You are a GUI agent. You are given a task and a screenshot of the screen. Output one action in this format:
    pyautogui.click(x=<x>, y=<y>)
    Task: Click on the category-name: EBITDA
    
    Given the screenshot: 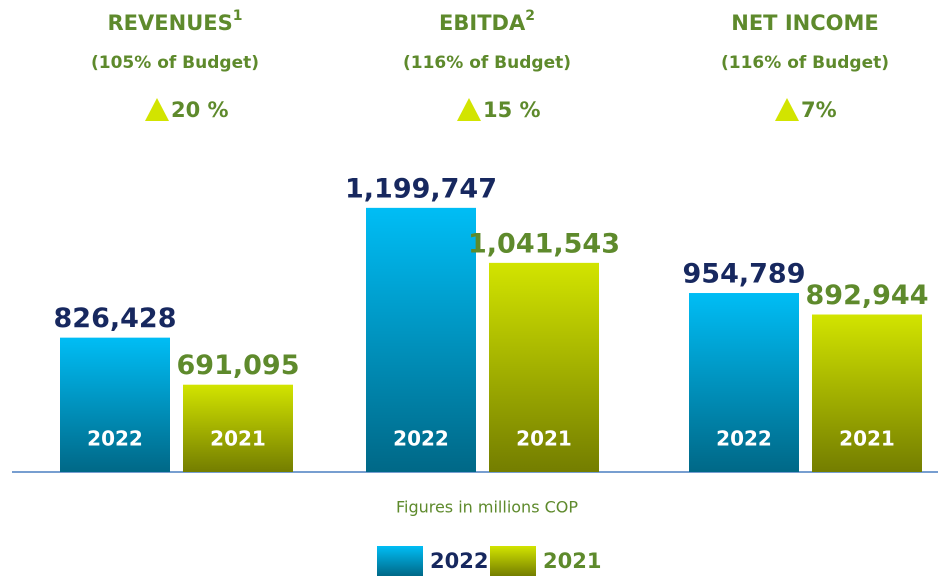 What is the action you would take?
    pyautogui.click(x=482, y=23)
    